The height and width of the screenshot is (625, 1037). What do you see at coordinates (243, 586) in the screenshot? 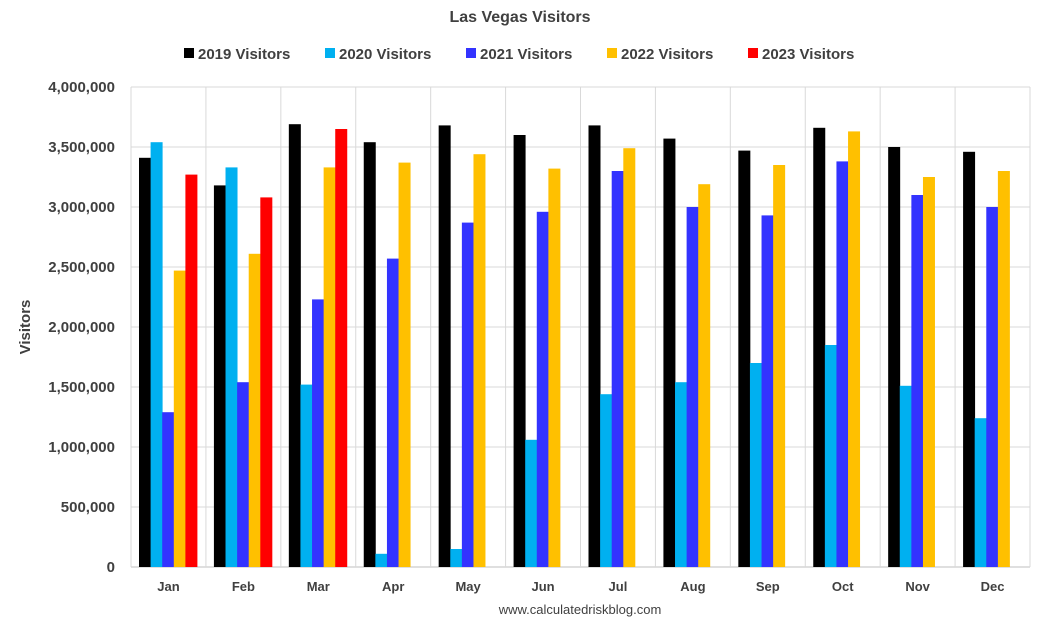
I see `x-tick-label: Feb` at bounding box center [243, 586].